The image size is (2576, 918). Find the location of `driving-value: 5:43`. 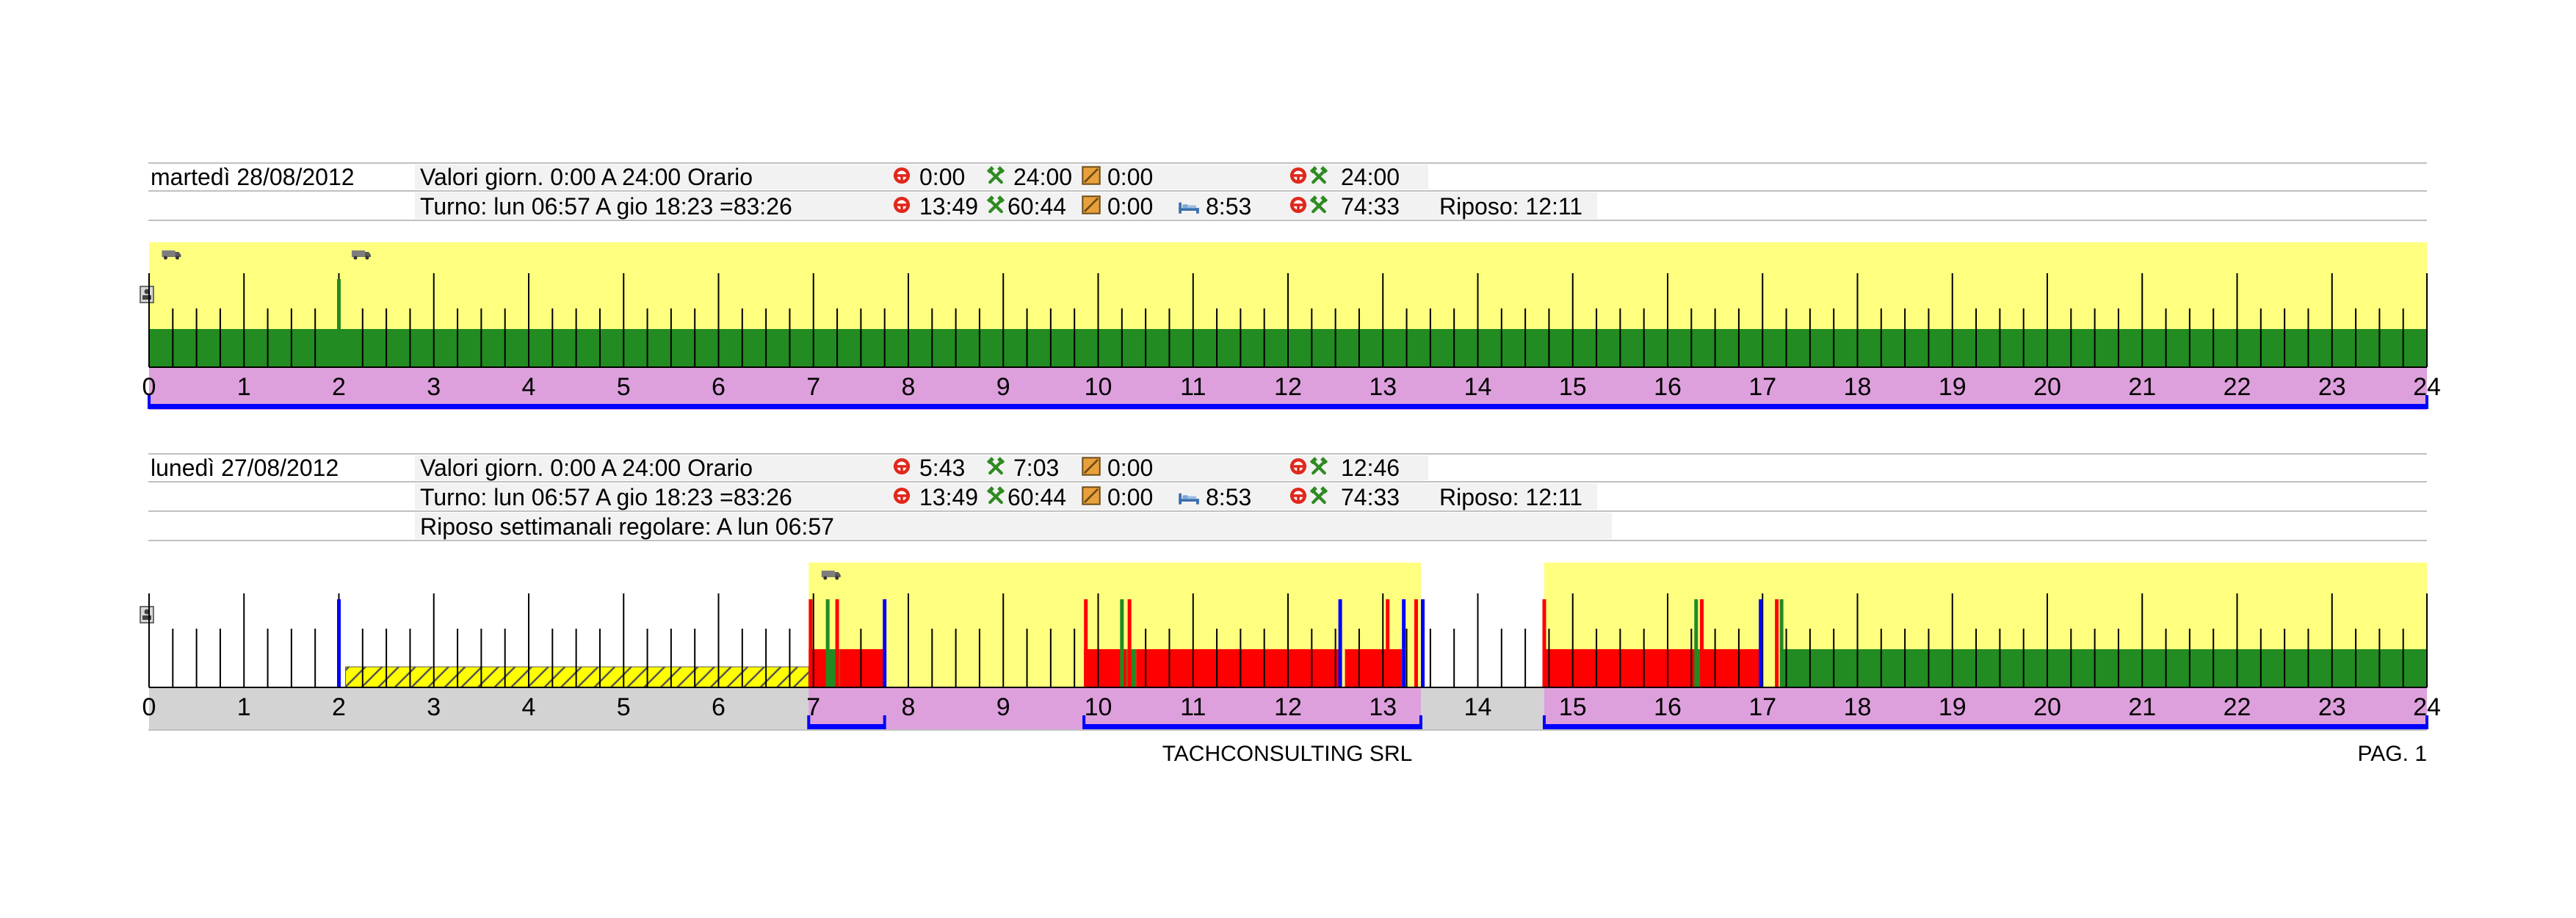

driving-value: 5:43 is located at coordinates (942, 468).